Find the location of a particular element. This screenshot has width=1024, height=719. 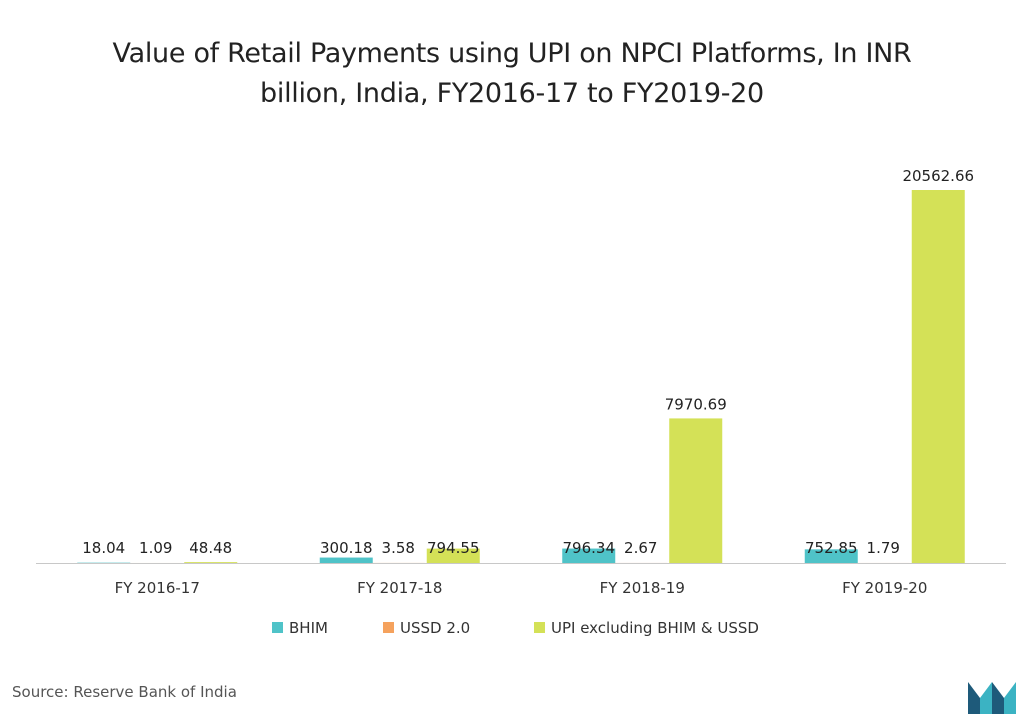

data-label: 20562.66 is located at coordinates (938, 176).